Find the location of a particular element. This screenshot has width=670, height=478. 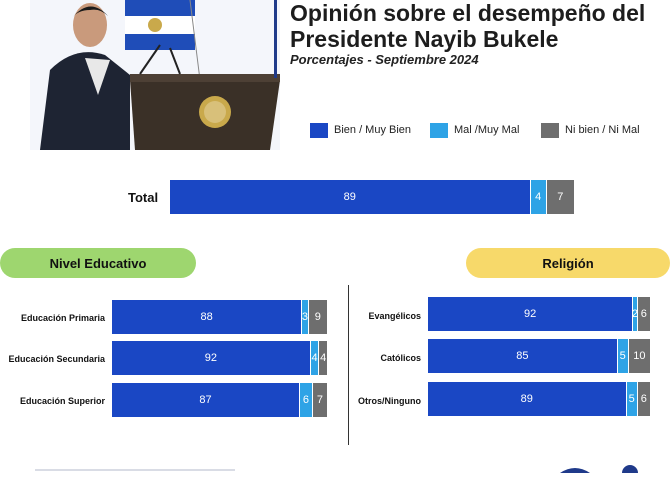

bar-segment-bien: 87 is located at coordinates (206, 400).